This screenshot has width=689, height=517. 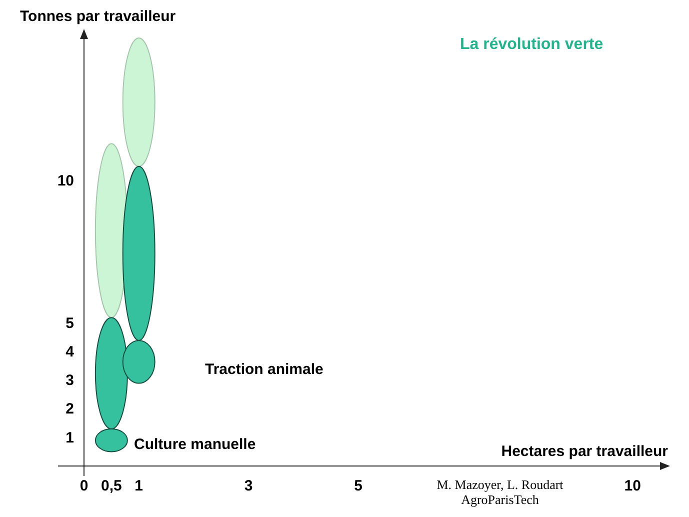 What do you see at coordinates (500, 491) in the screenshot?
I see `text: M. Mazoyer, L. Roudart AgroParisTech` at bounding box center [500, 491].